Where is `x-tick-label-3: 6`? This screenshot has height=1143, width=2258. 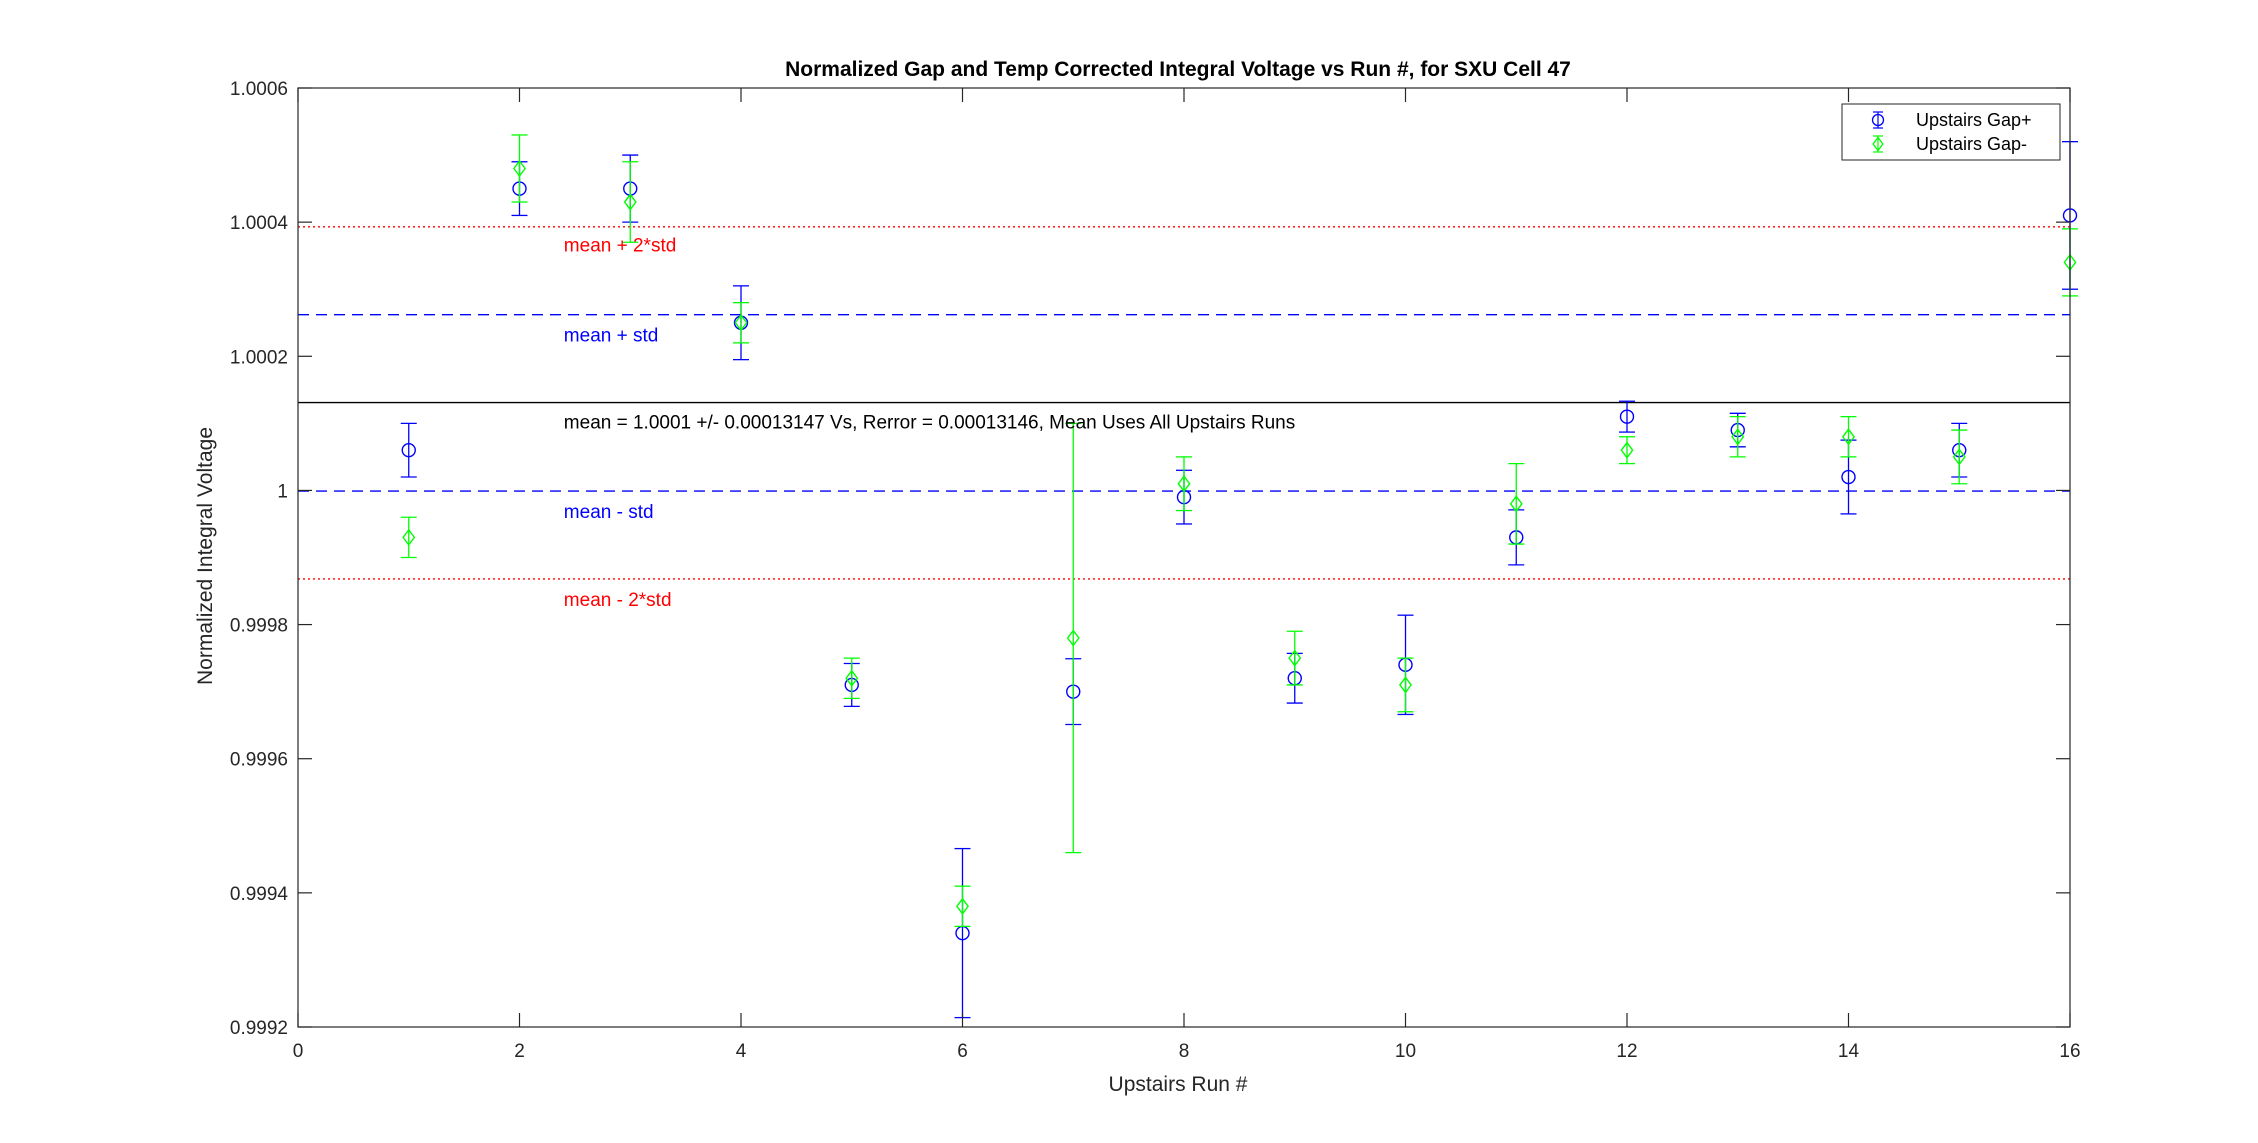
x-tick-label-3: 6 is located at coordinates (962, 1051).